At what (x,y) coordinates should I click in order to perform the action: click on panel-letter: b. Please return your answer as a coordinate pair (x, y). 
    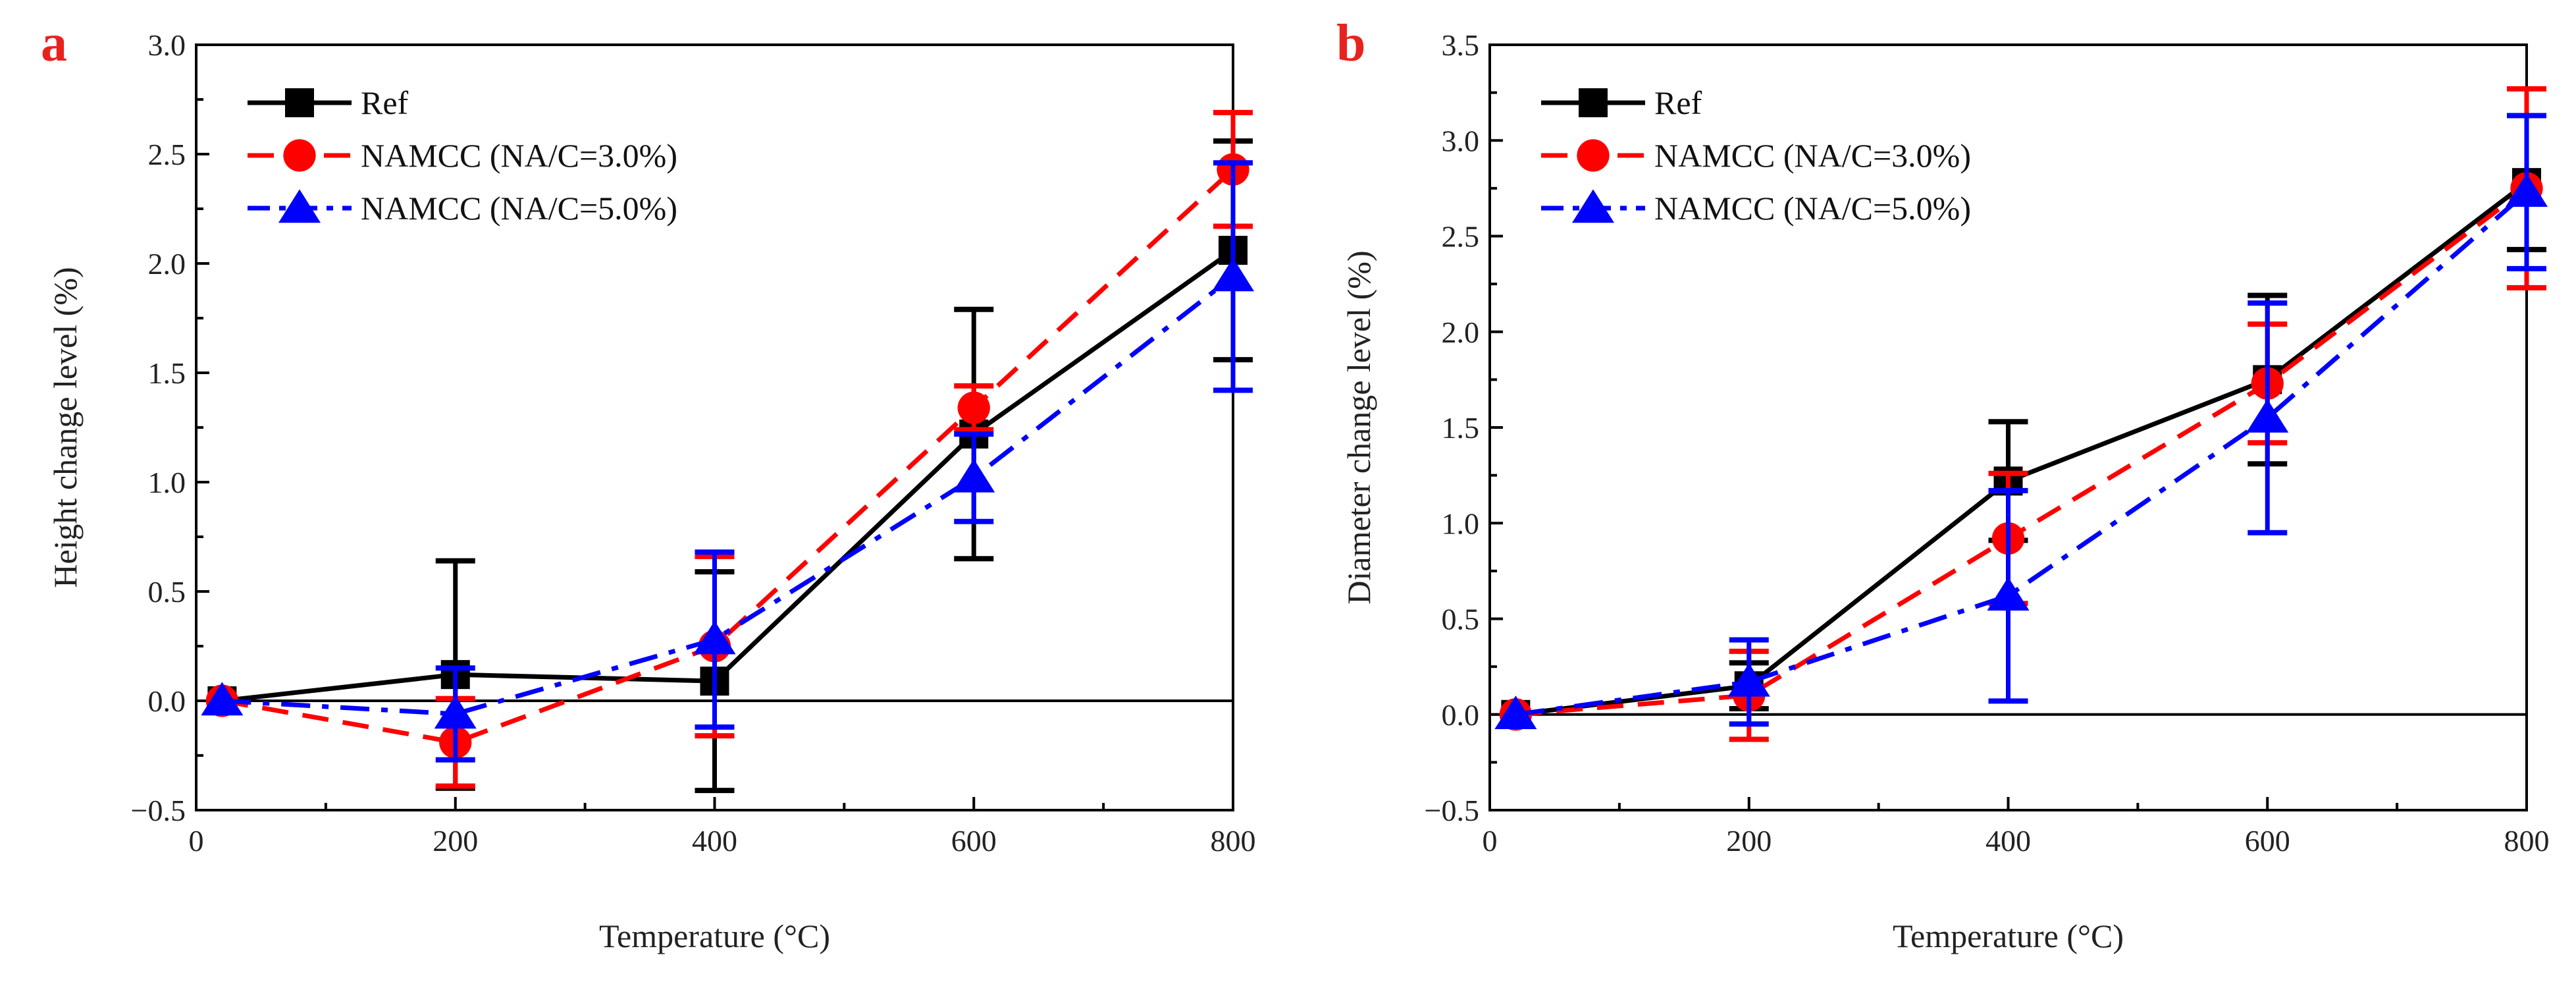
    Looking at the image, I should click on (1351, 43).